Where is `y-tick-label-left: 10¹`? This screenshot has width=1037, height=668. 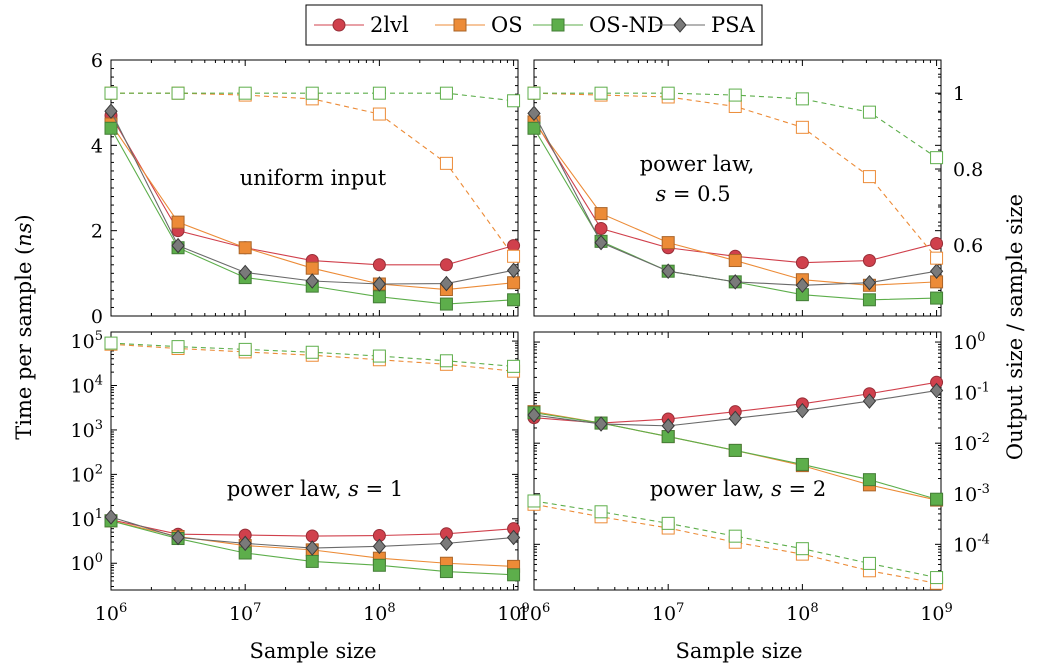
y-tick-label-left: 10¹ is located at coordinates (87, 519).